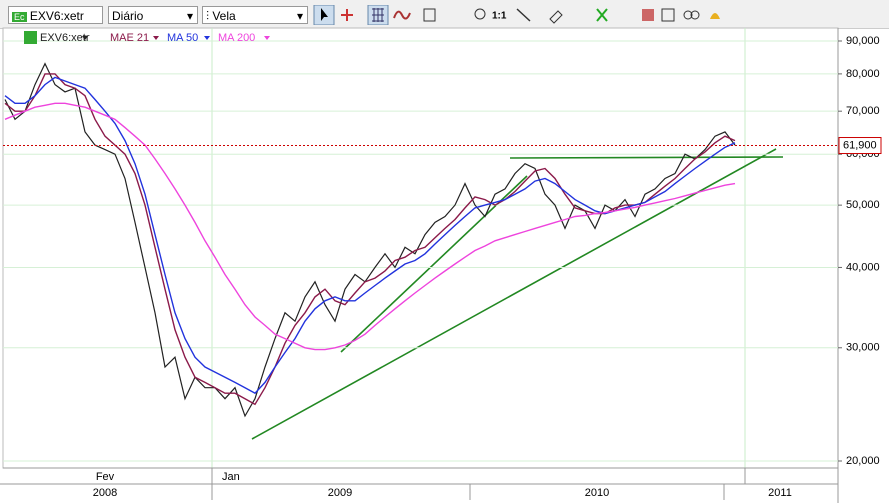 The width and height of the screenshot is (889, 503). I want to click on y-tick-label: 50,000, so click(863, 205).